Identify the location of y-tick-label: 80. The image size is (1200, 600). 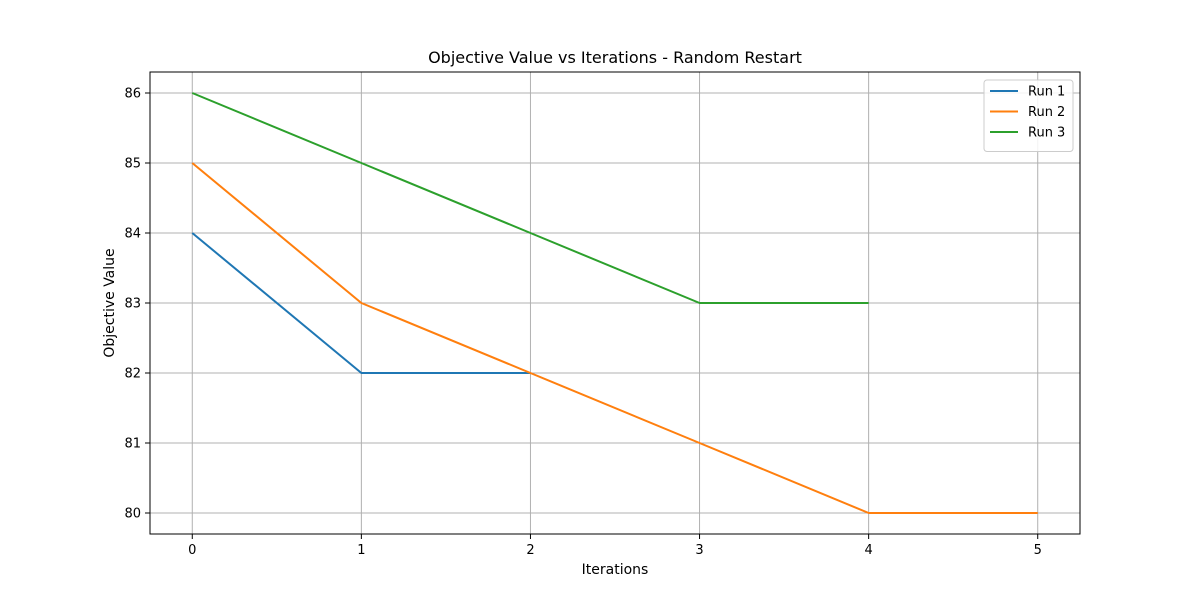
(132, 514).